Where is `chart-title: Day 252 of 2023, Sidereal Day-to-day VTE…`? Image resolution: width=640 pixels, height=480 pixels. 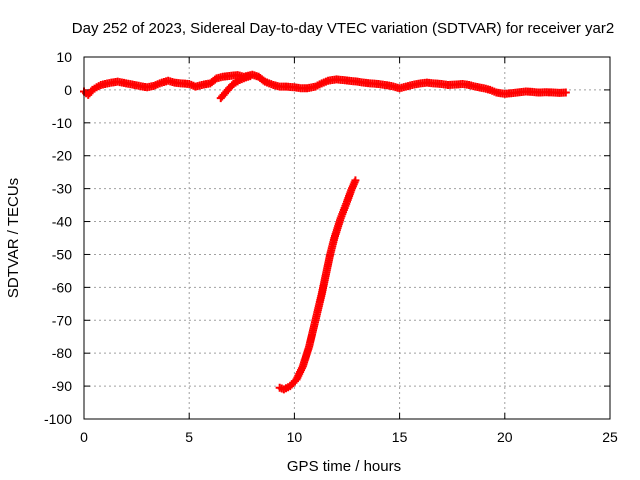
chart-title: Day 252 of 2023, Sidereal Day-to-day VTE… is located at coordinates (343, 28).